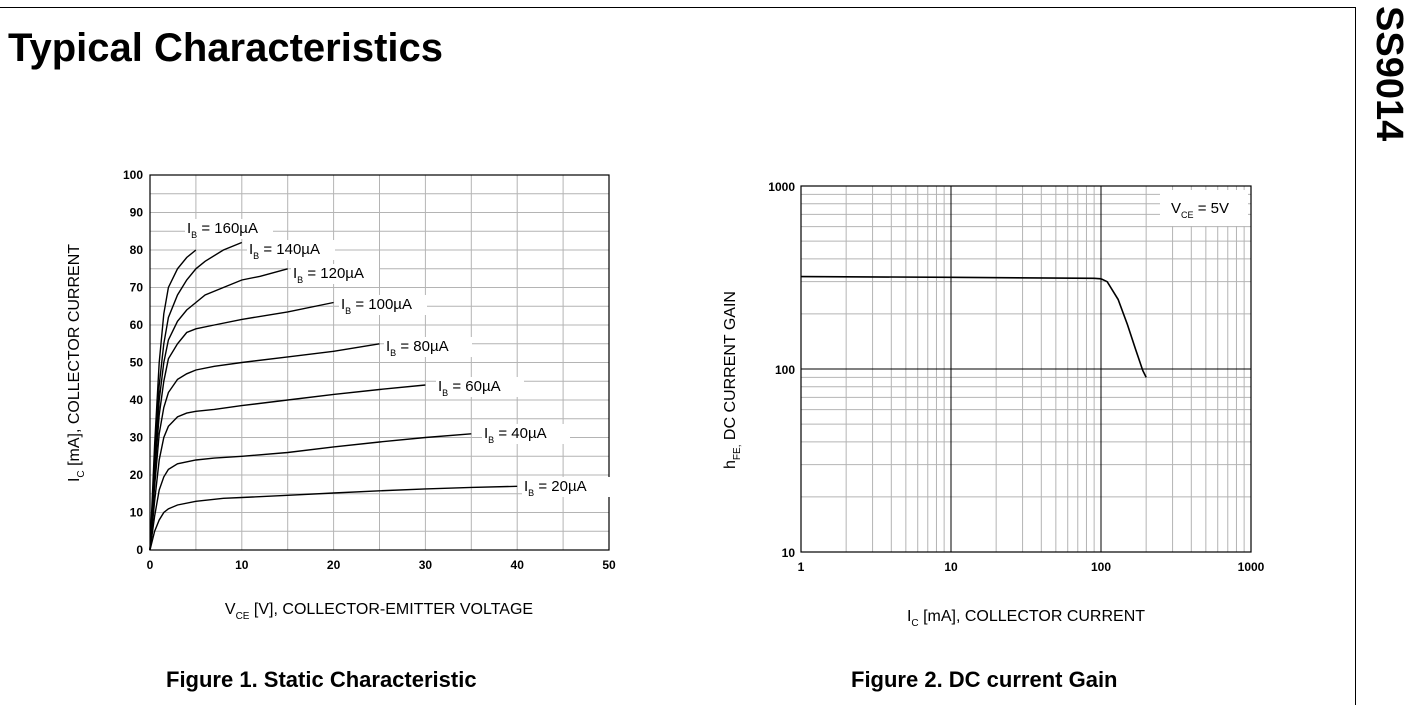  What do you see at coordinates (732, 380) in the screenshot?
I see `y-axis-label: hFE, DC CURRENT GAIN` at bounding box center [732, 380].